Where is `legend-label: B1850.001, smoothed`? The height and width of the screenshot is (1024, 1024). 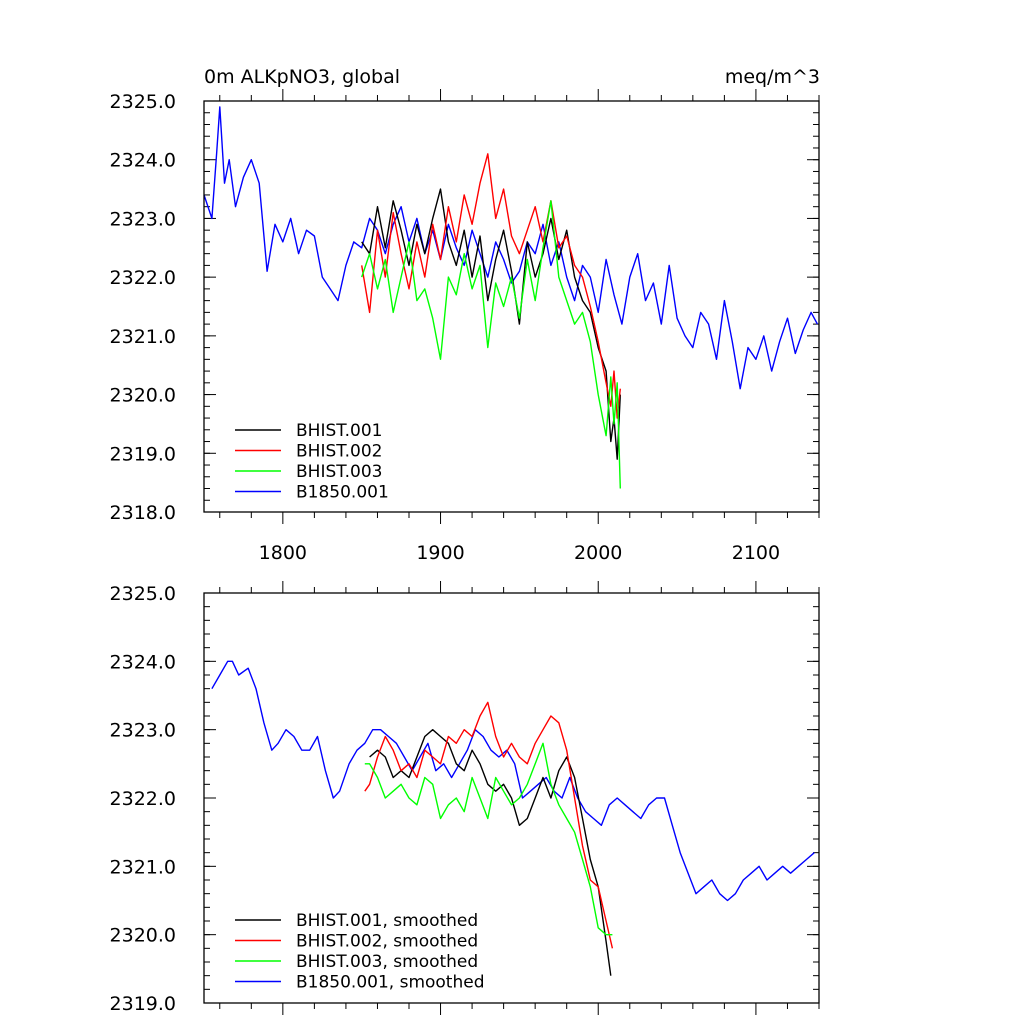 legend-label: B1850.001, smoothed is located at coordinates (390, 983).